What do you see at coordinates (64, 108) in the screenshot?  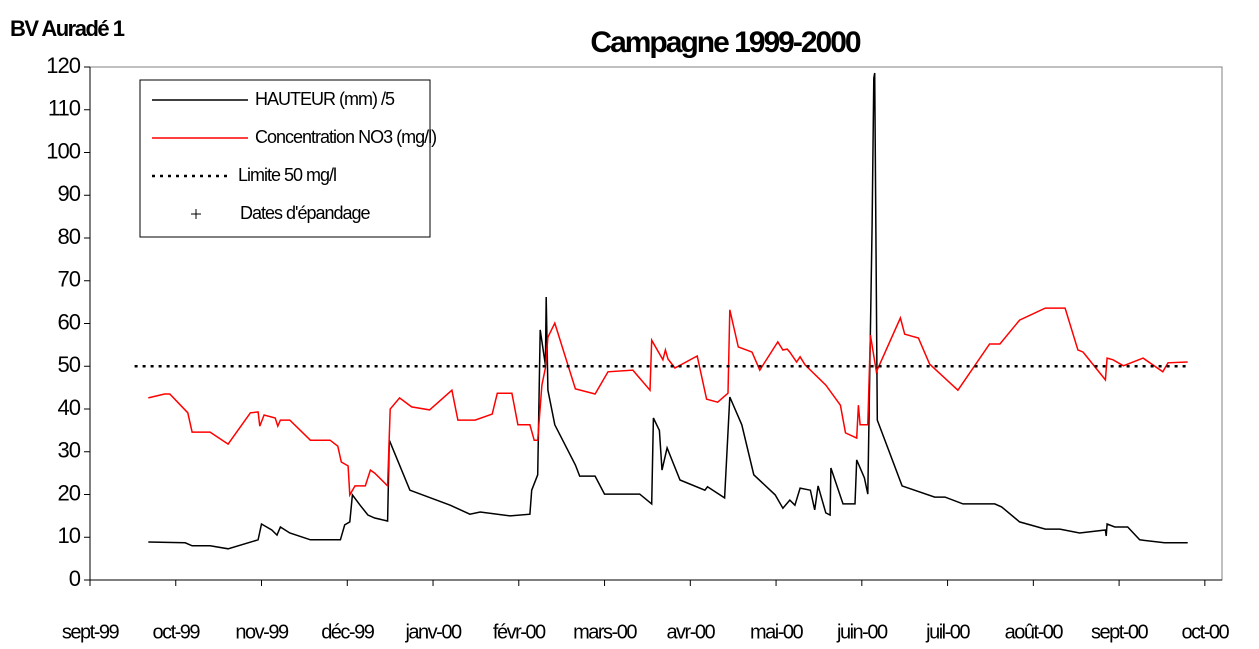 I see `y-tick-label: 110` at bounding box center [64, 108].